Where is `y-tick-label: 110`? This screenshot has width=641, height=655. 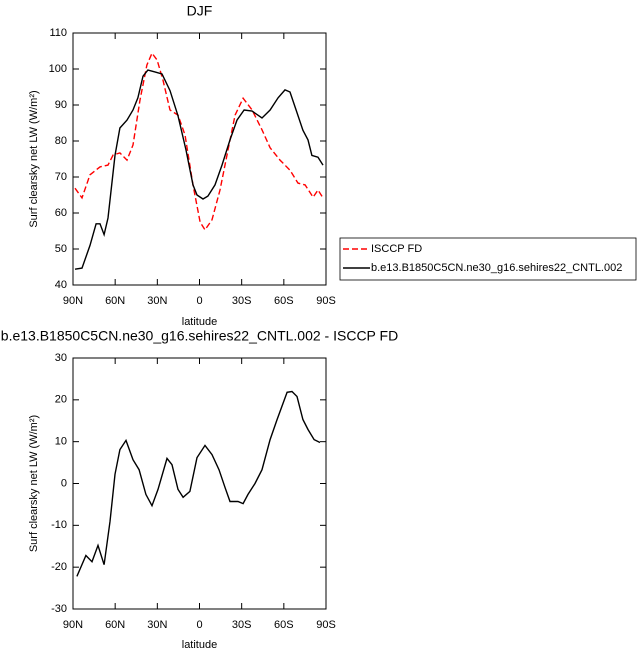 y-tick-label: 110 is located at coordinates (58, 33).